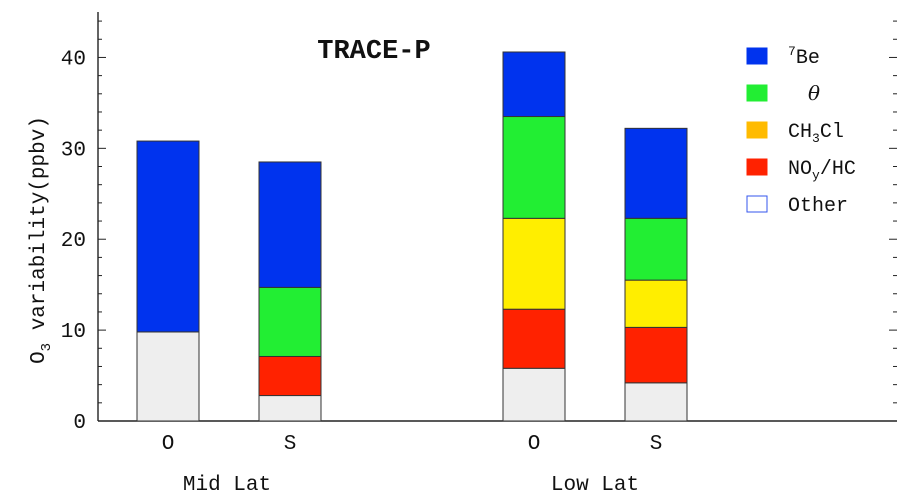 The height and width of the screenshot is (497, 900). Describe the element at coordinates (822, 170) in the screenshot. I see `legend-label: NOy/HC` at that location.